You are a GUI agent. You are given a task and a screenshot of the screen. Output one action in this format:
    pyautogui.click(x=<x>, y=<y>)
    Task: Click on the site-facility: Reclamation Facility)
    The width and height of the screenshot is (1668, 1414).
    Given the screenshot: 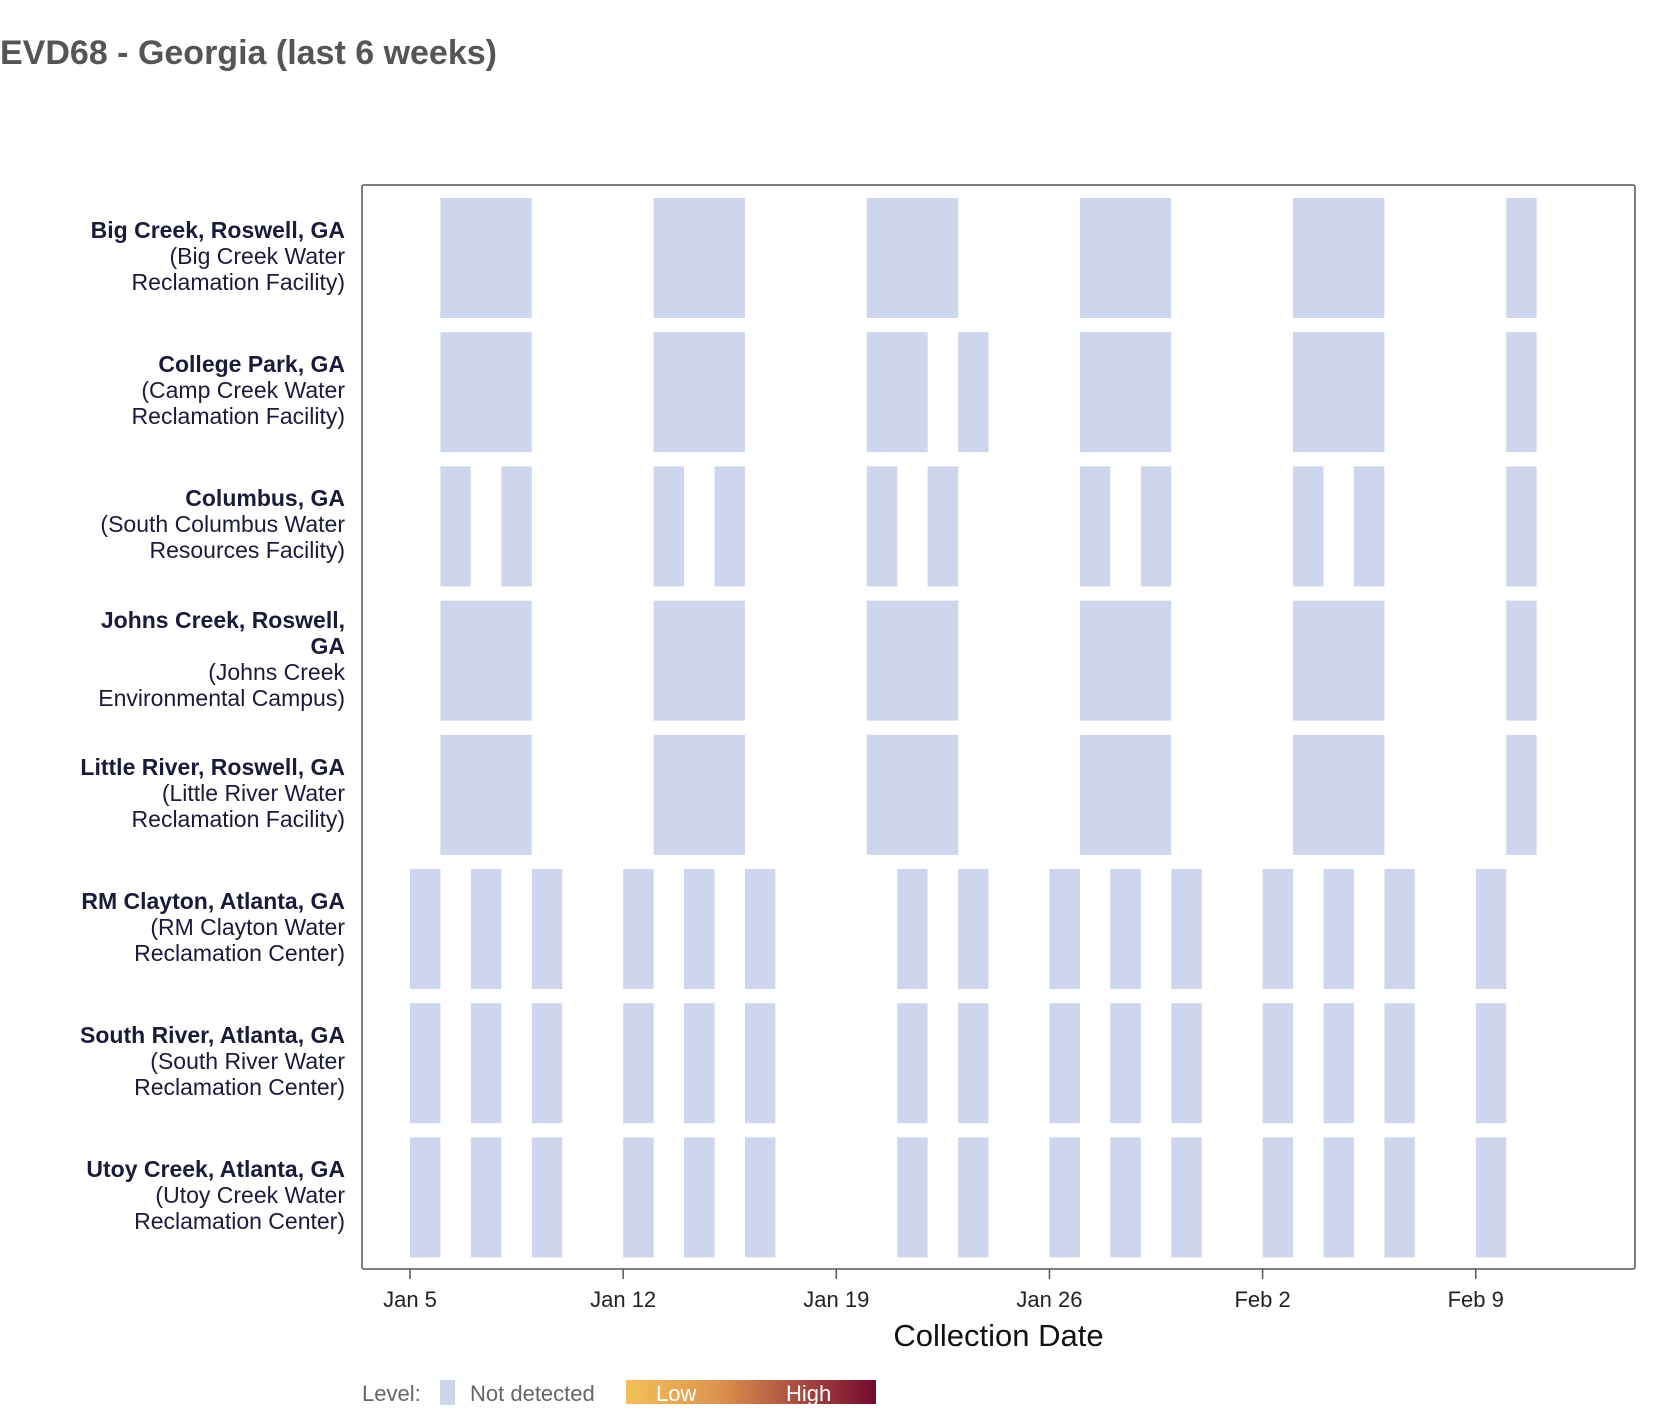 What is the action you would take?
    pyautogui.click(x=238, y=416)
    